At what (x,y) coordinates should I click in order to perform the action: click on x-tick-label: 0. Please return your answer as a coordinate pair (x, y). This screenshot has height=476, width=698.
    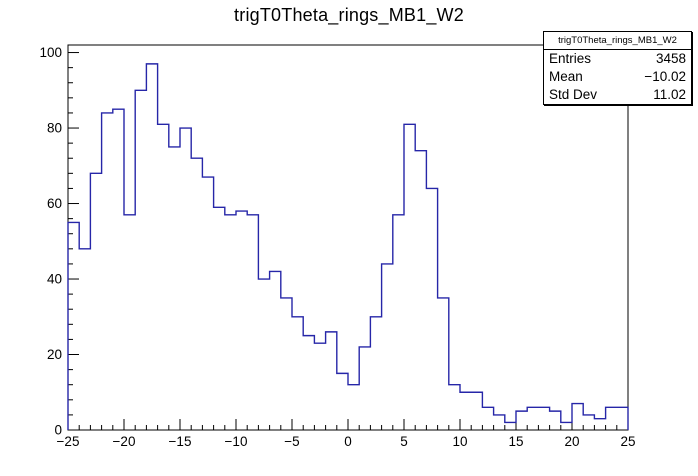
    Looking at the image, I should click on (348, 441).